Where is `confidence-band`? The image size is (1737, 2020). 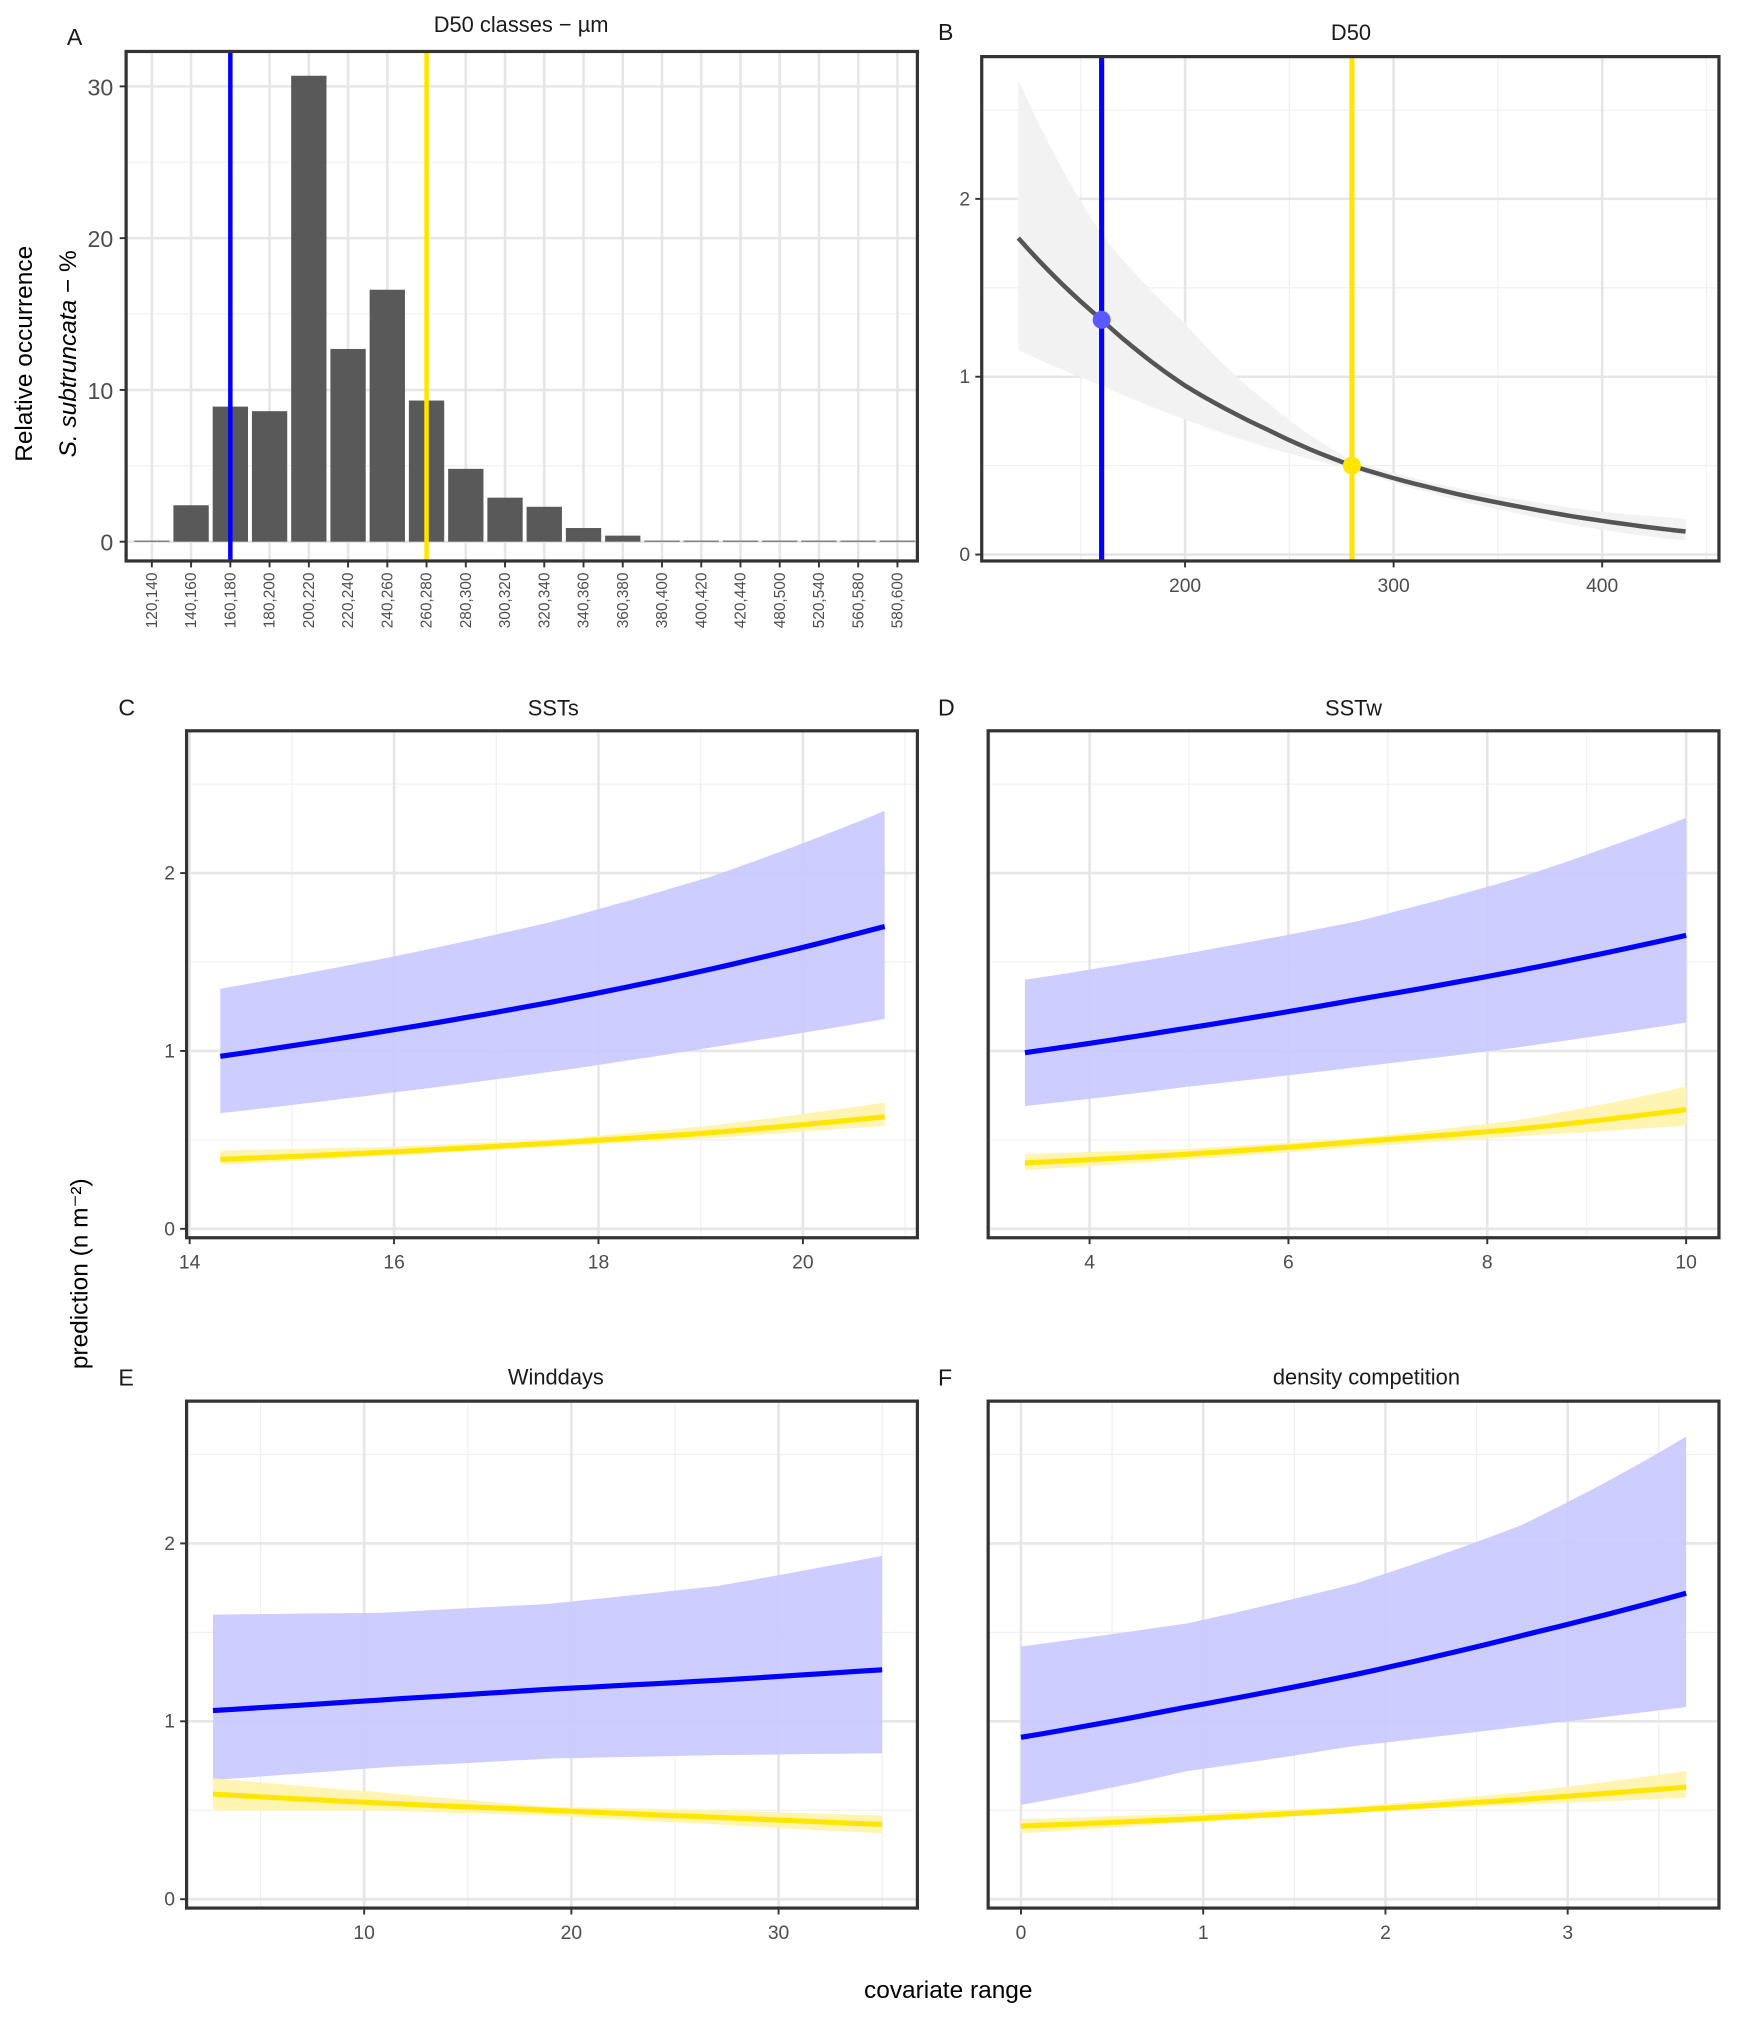
confidence-band is located at coordinates (1352, 310).